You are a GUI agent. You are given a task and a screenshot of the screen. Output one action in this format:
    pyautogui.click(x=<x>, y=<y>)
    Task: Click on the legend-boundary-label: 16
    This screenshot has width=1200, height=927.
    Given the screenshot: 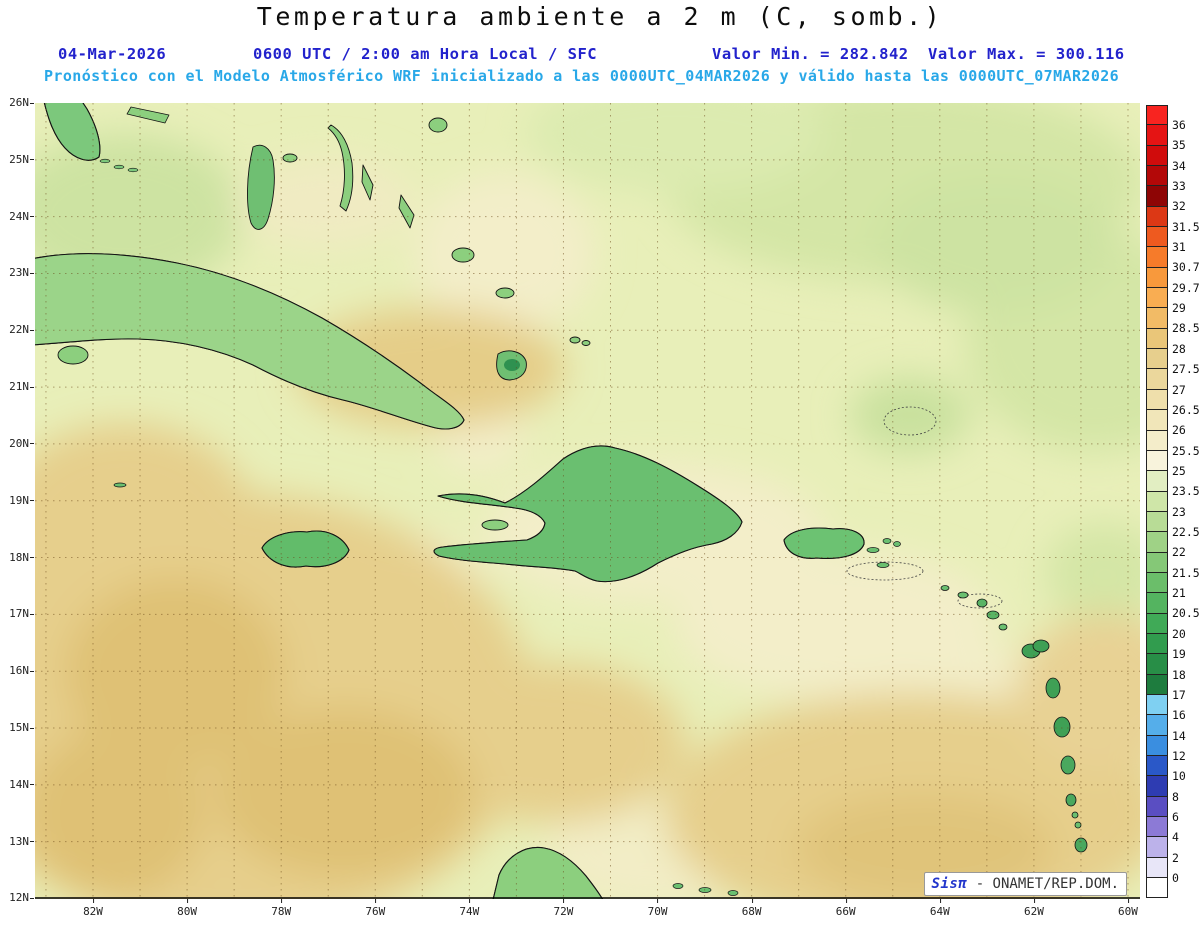 What is the action you would take?
    pyautogui.click(x=1179, y=715)
    